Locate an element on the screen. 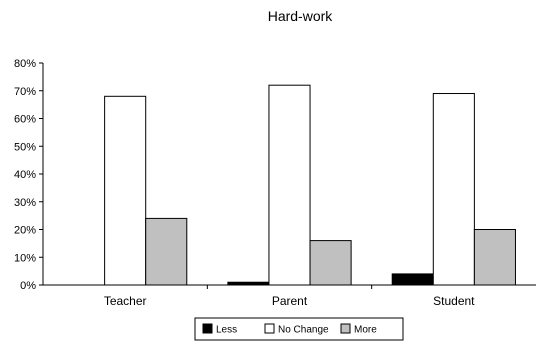 The image size is (544, 351). y-tick-label: 50% is located at coordinates (25, 147).